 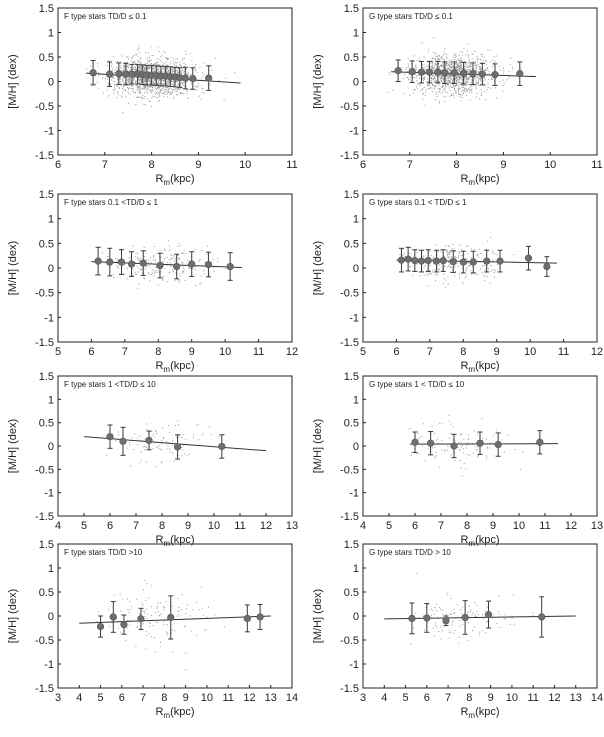 I want to click on y-tick-label: -0.5, so click(x=44, y=294).